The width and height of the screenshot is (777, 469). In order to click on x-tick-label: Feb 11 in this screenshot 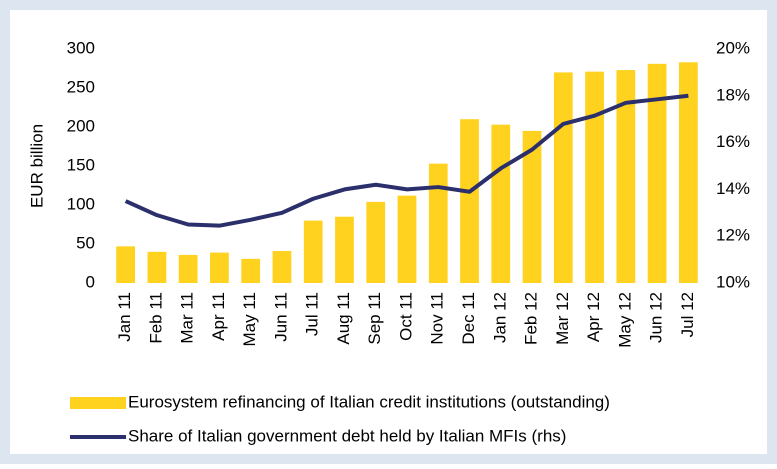, I will do `click(155, 318)`.